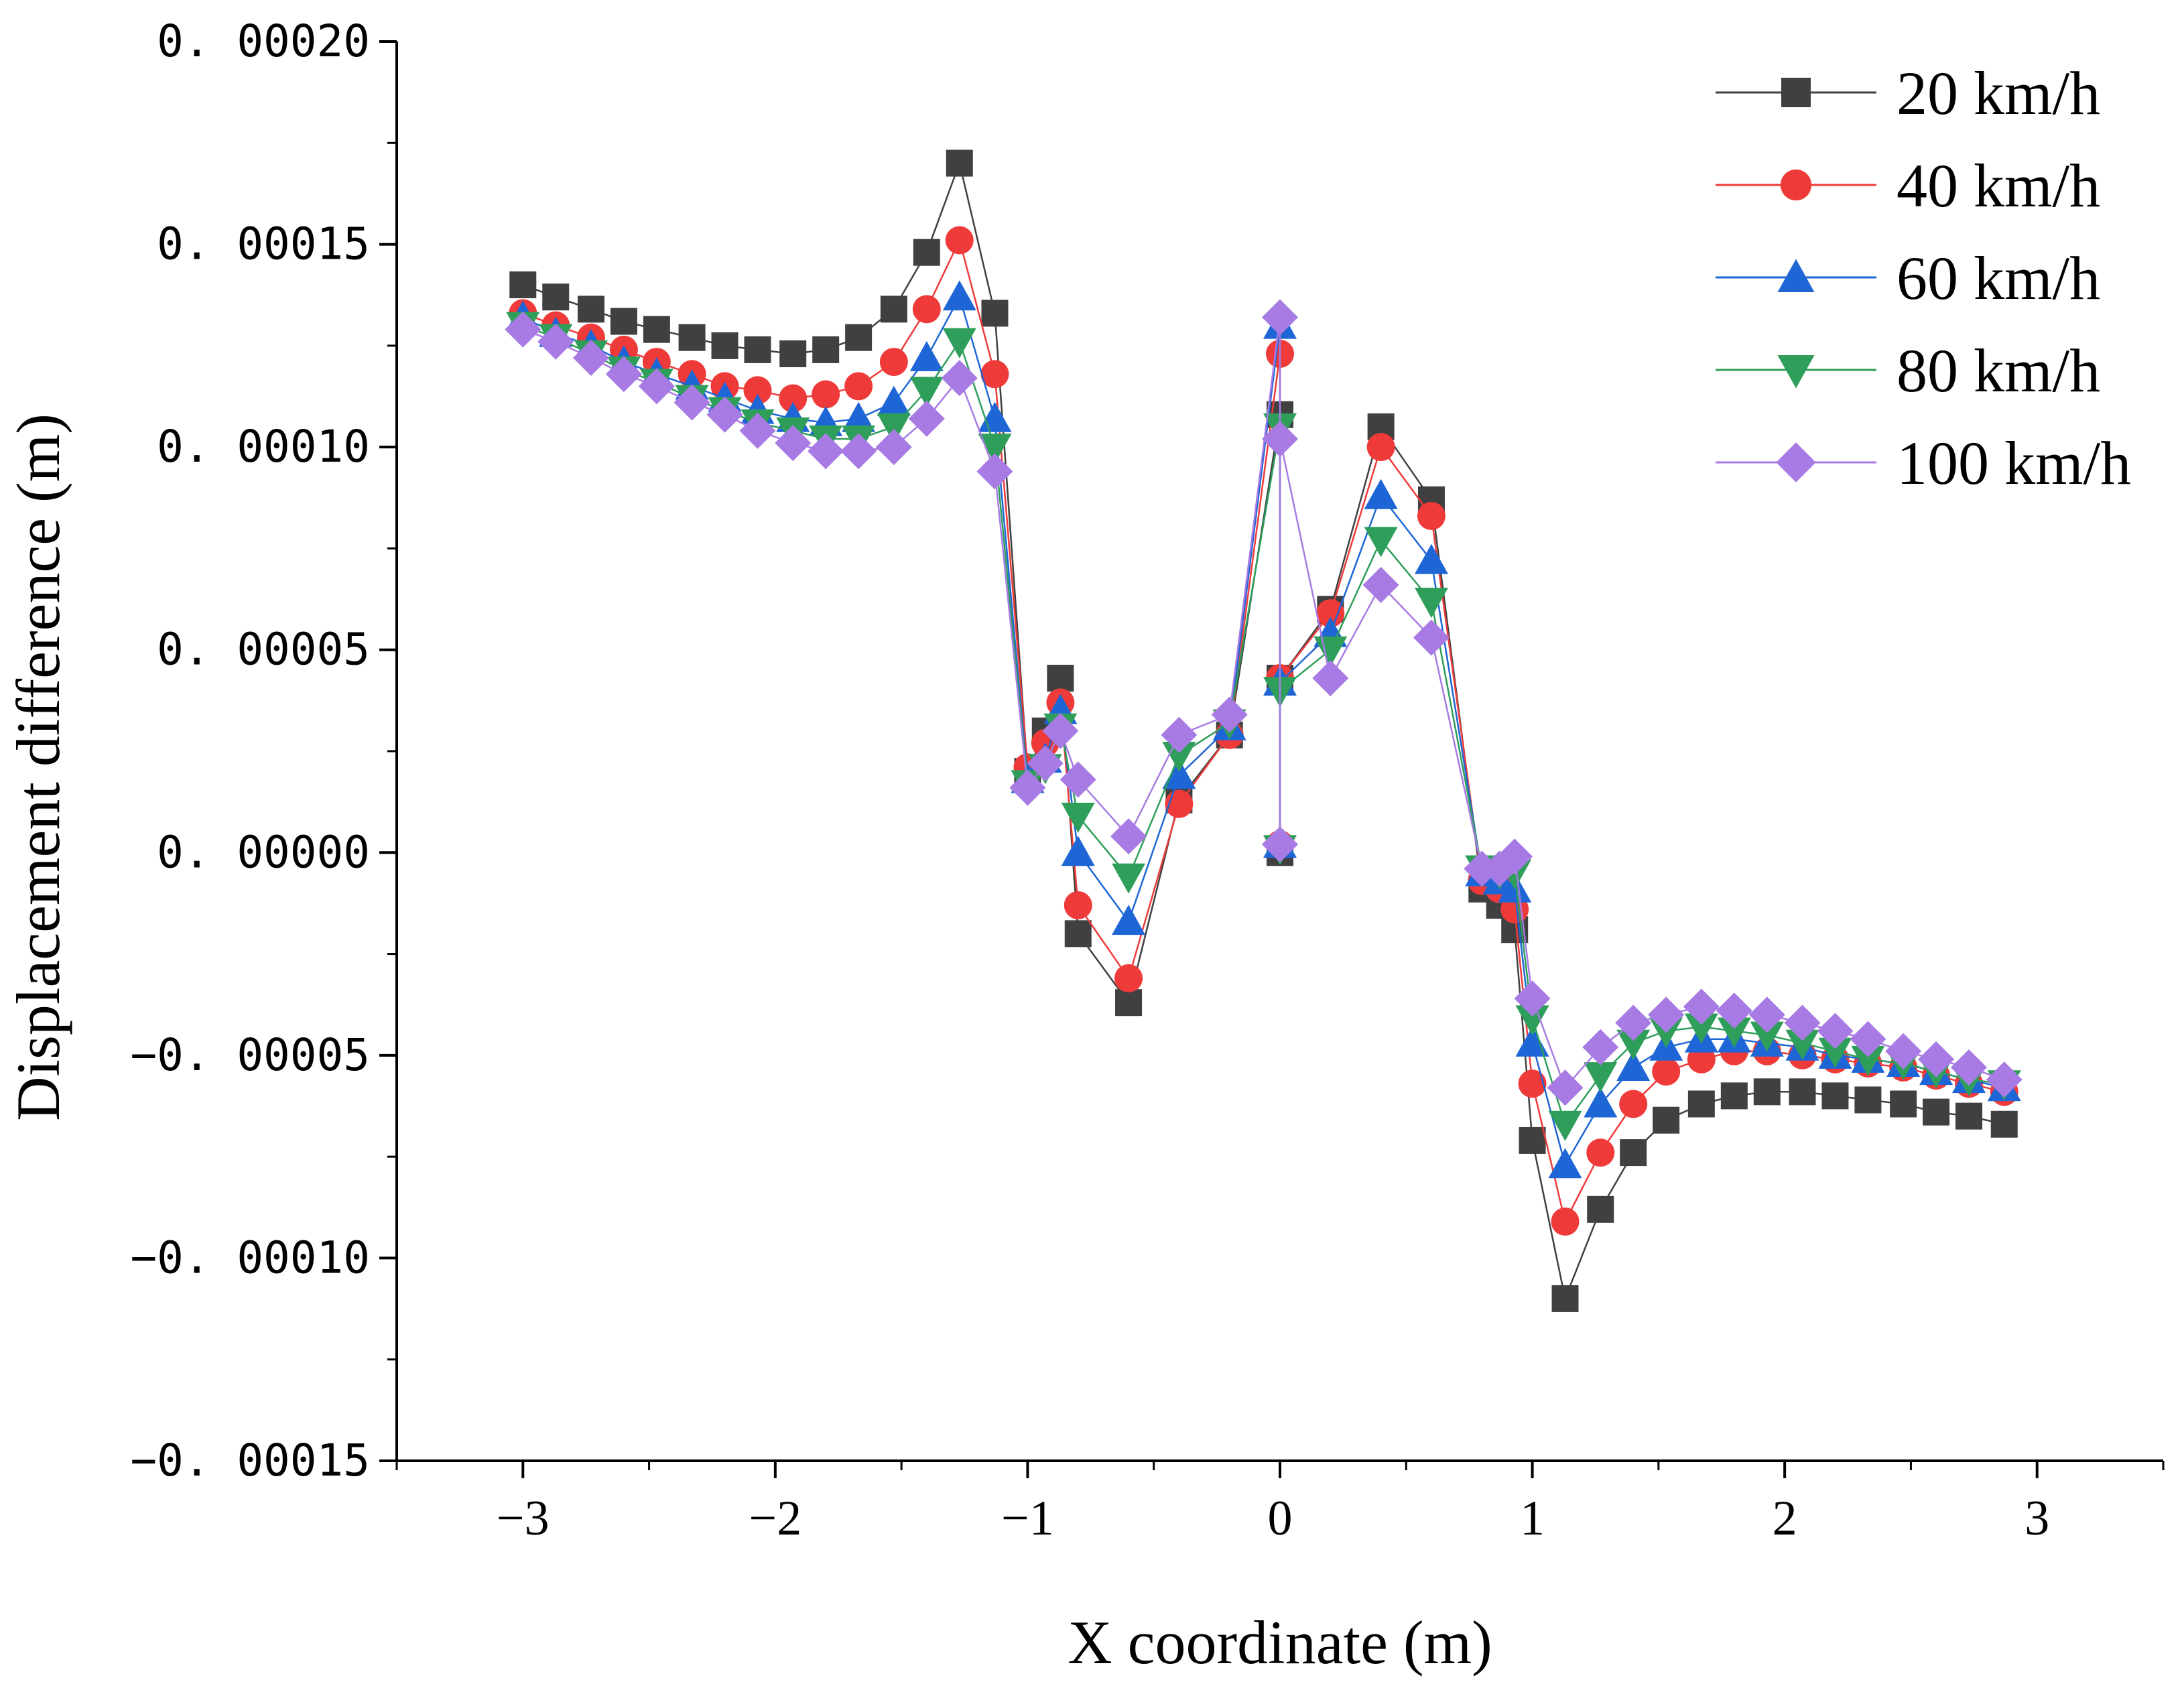 This screenshot has height=1692, width=2184. What do you see at coordinates (250, 1257) in the screenshot?
I see `y-tick-label: −0. 00010` at bounding box center [250, 1257].